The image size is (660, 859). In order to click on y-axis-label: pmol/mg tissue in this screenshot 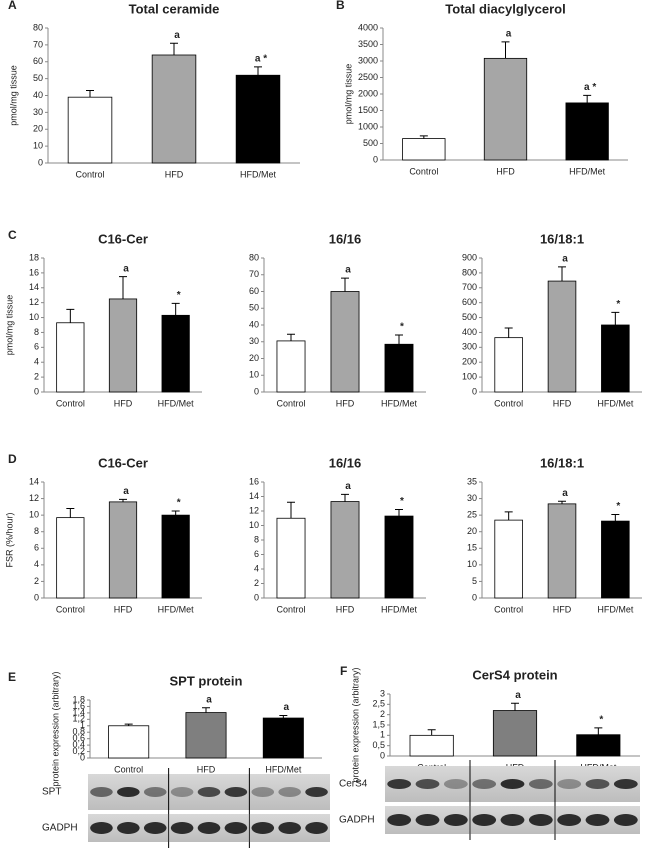, I will do `click(348, 94)`.